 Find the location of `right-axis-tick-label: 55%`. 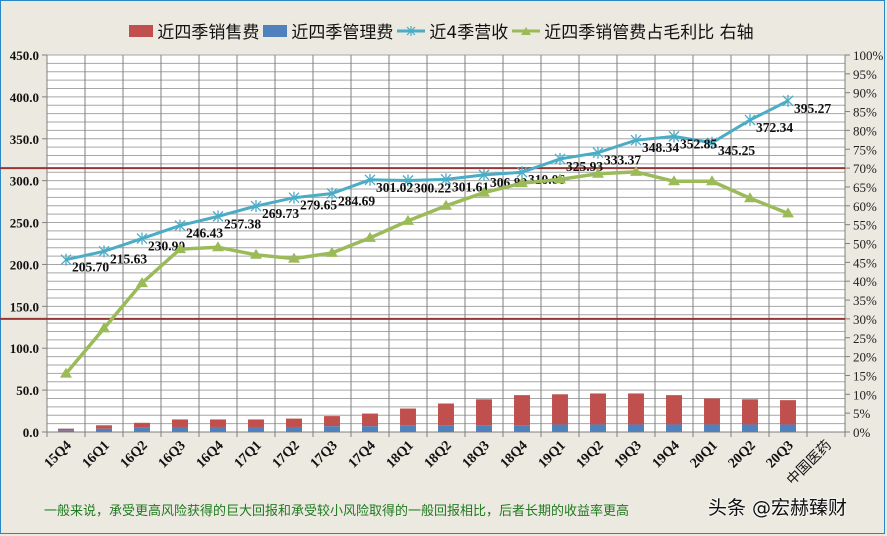

right-axis-tick-label: 55% is located at coordinates (865, 225).